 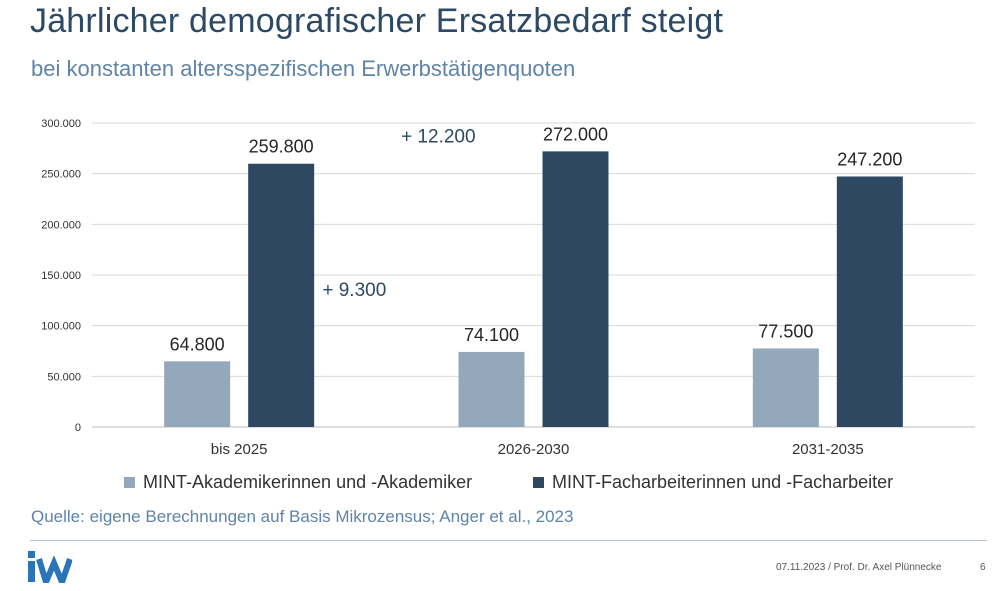 I want to click on data-label: 74.100, so click(x=491, y=335).